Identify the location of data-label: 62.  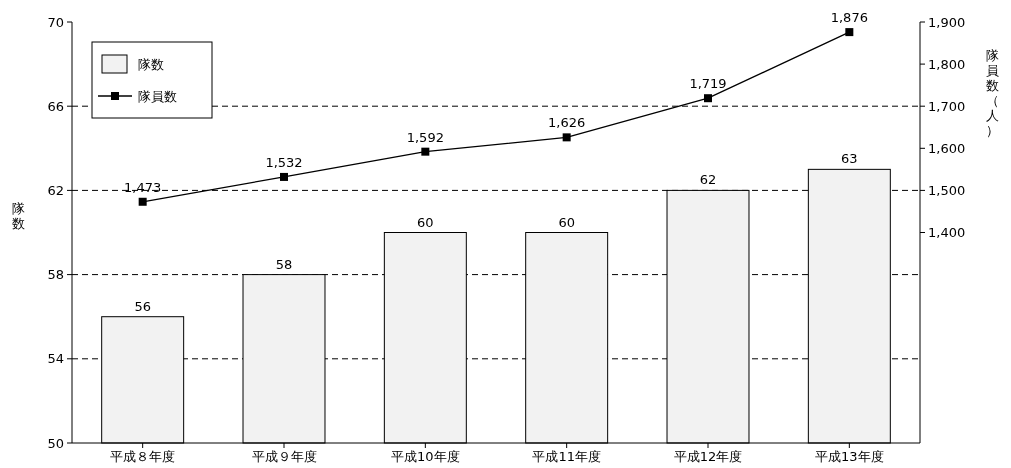
(708, 180).